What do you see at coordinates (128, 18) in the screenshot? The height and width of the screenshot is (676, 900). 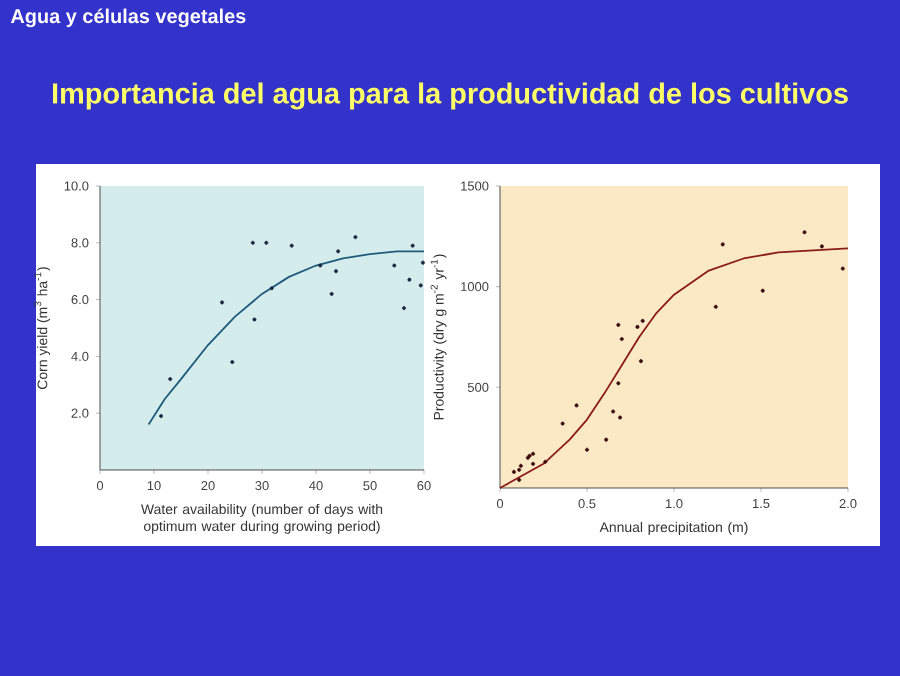 I see `text: Agua y células vegetales` at bounding box center [128, 18].